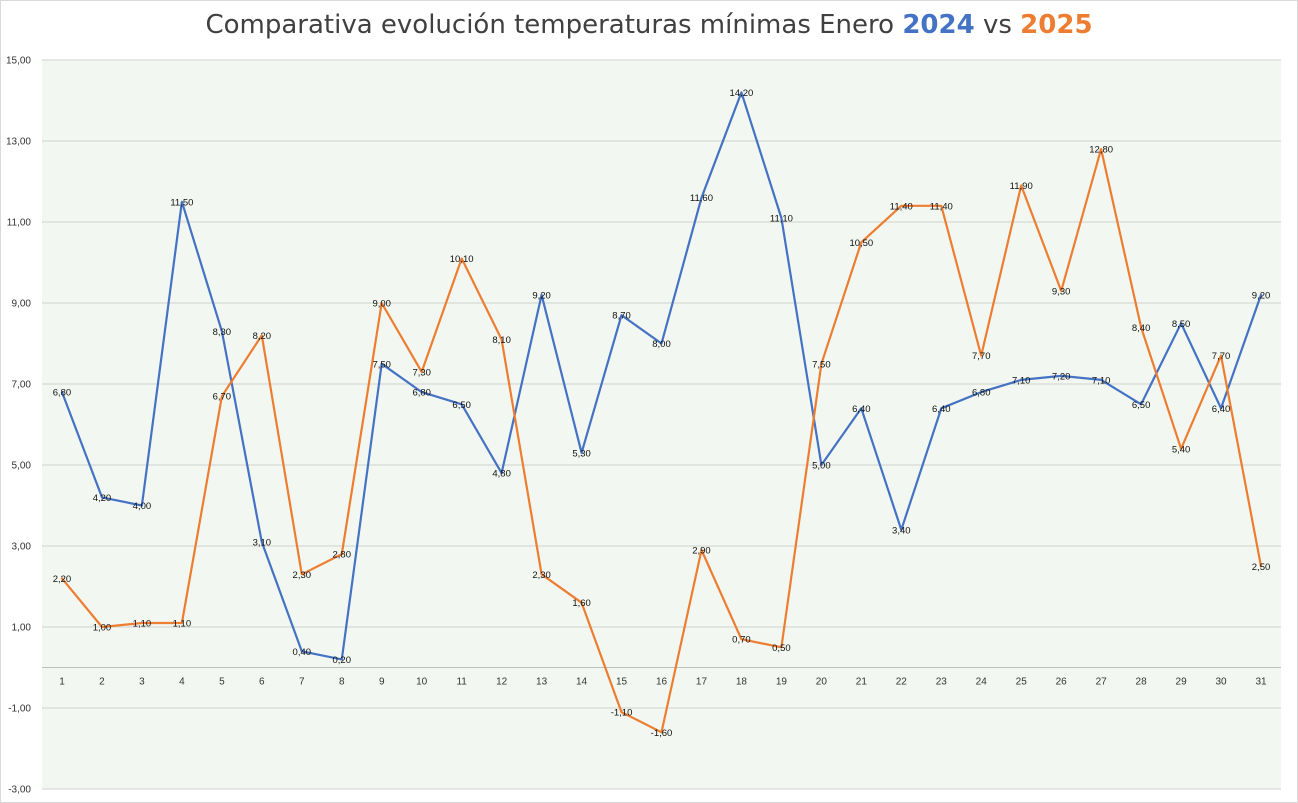 The image size is (1298, 803). I want to click on x-tick-label: 12, so click(502, 682).